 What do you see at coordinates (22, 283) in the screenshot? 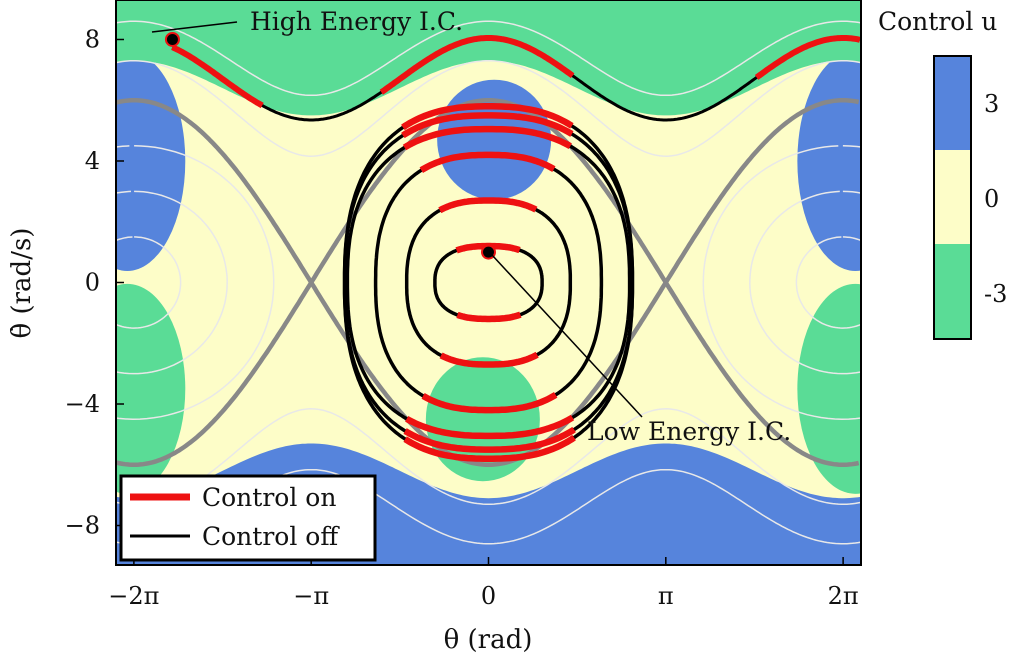
I see `y-axis-title: θ̇ (rad/s)` at bounding box center [22, 283].